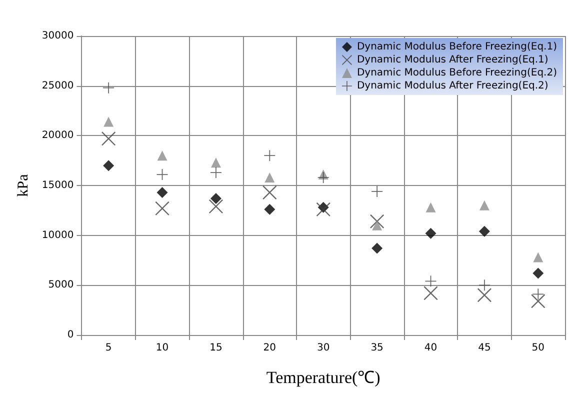 The width and height of the screenshot is (587, 405). I want to click on x-tick-label: 40, so click(431, 348).